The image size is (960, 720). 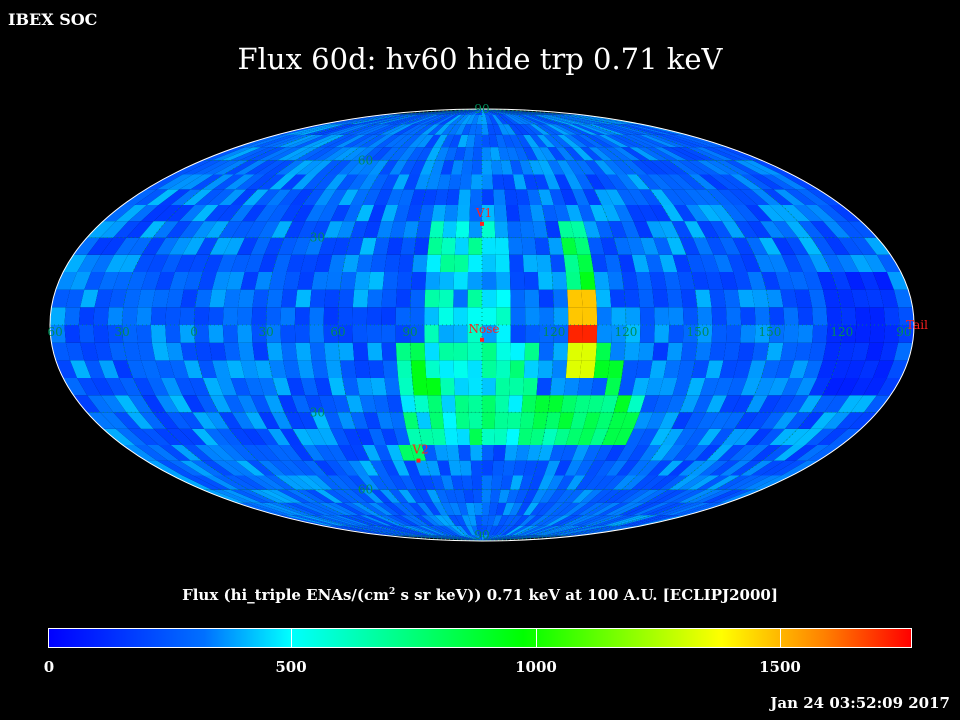 What do you see at coordinates (419, 450) in the screenshot?
I see `marker-label: V2` at bounding box center [419, 450].